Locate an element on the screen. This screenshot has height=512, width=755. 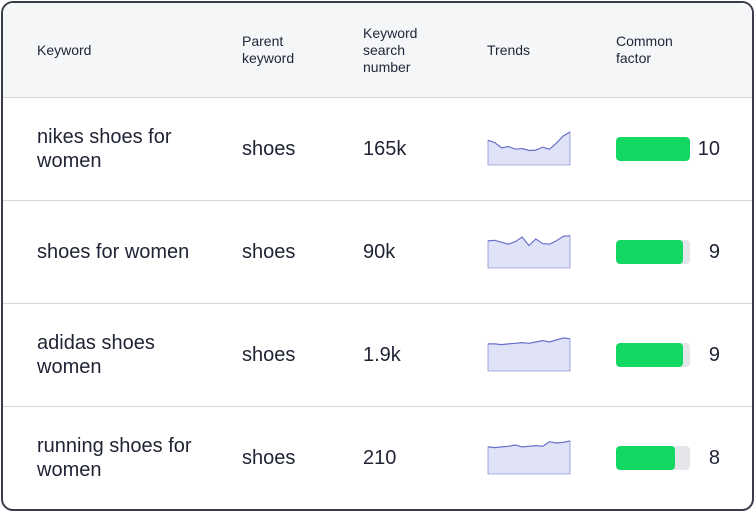
search-number-cell: 90k is located at coordinates (379, 251).